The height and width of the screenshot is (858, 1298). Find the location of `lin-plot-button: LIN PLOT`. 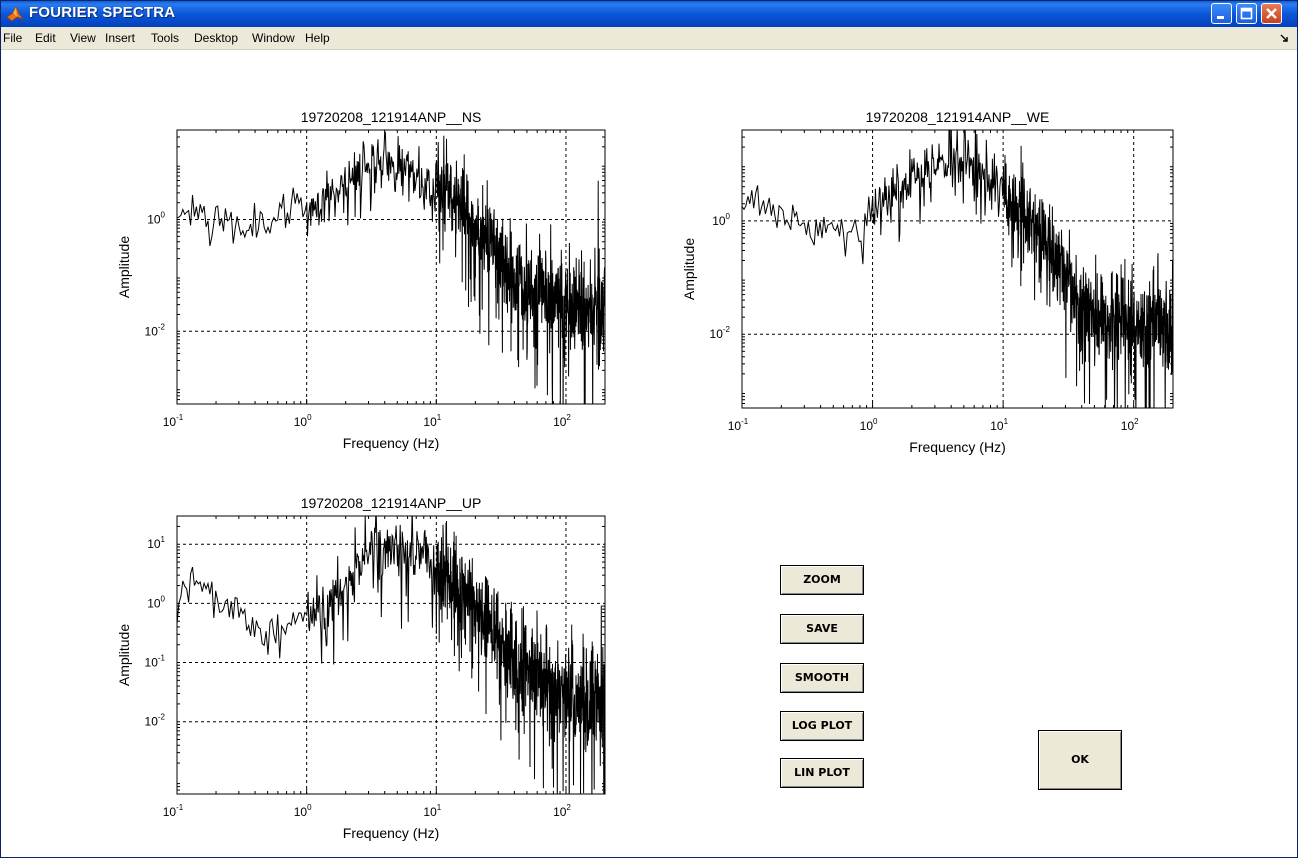

lin-plot-button: LIN PLOT is located at coordinates (822, 773).